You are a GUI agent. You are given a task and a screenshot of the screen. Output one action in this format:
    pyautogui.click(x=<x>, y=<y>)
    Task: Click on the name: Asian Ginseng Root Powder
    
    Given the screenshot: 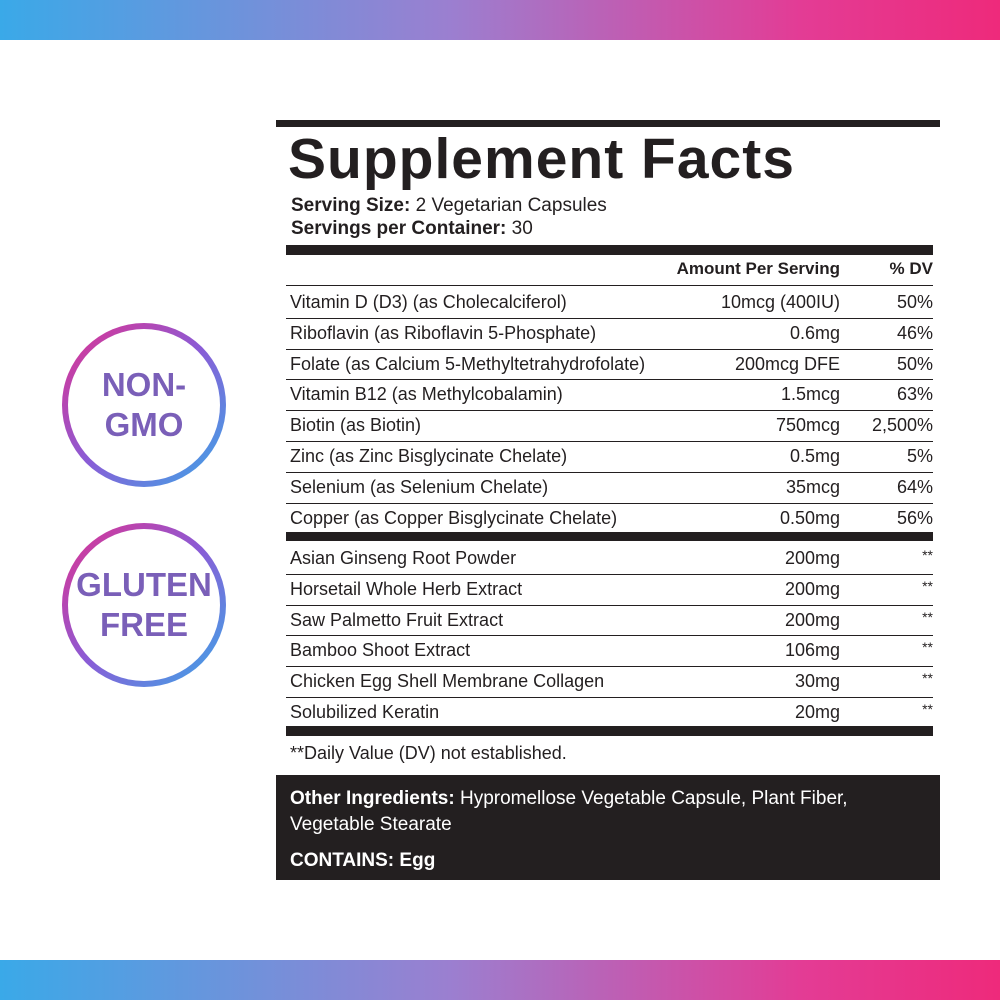 What is the action you would take?
    pyautogui.click(x=403, y=558)
    